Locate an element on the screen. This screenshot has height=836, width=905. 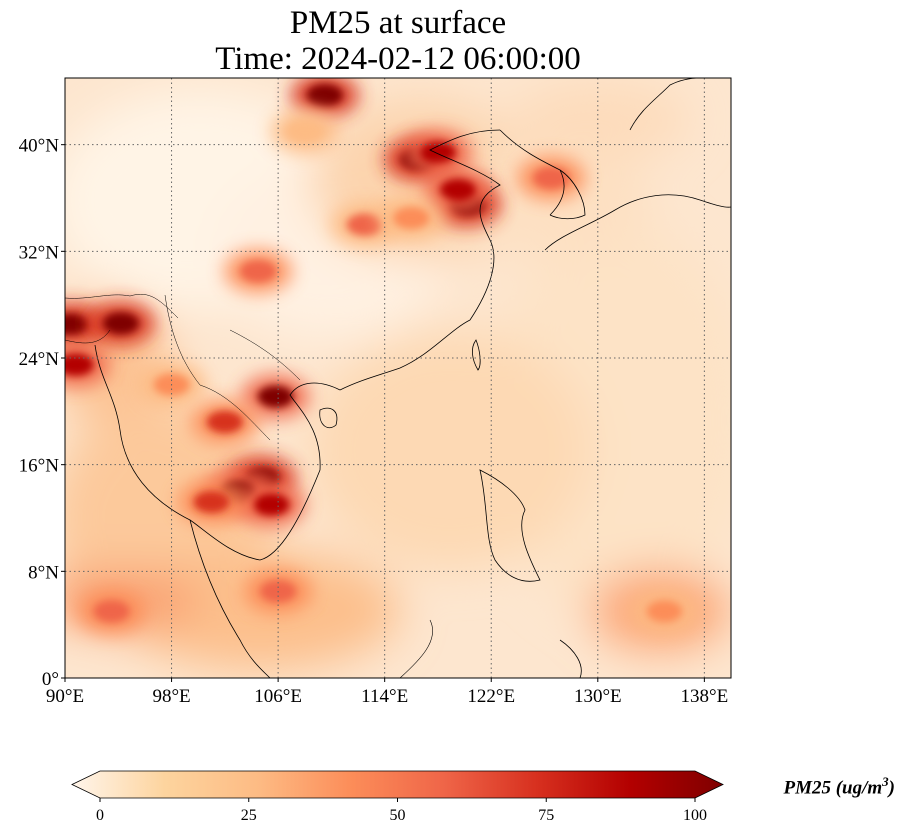
latitude-tick-labels: 0° 8°N 16°N 24°N 32°N 40°N is located at coordinates (42, 413).